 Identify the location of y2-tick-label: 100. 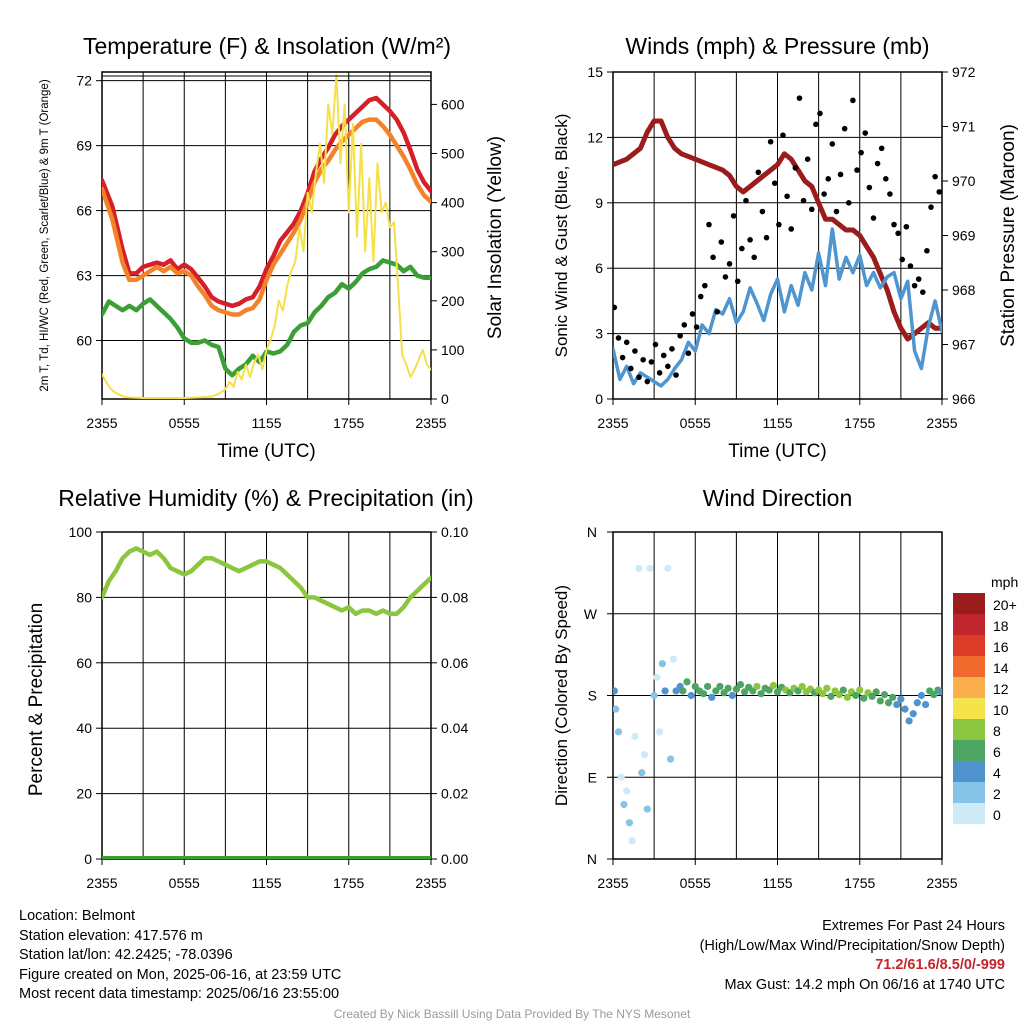
(453, 350).